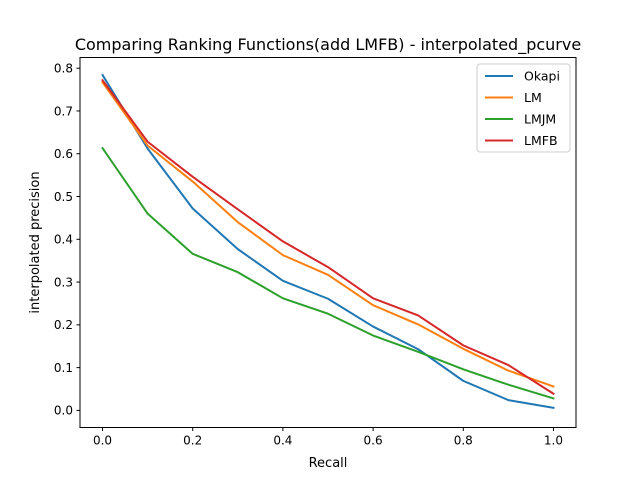  I want to click on legend-label-okapi: Okapi, so click(542, 76).